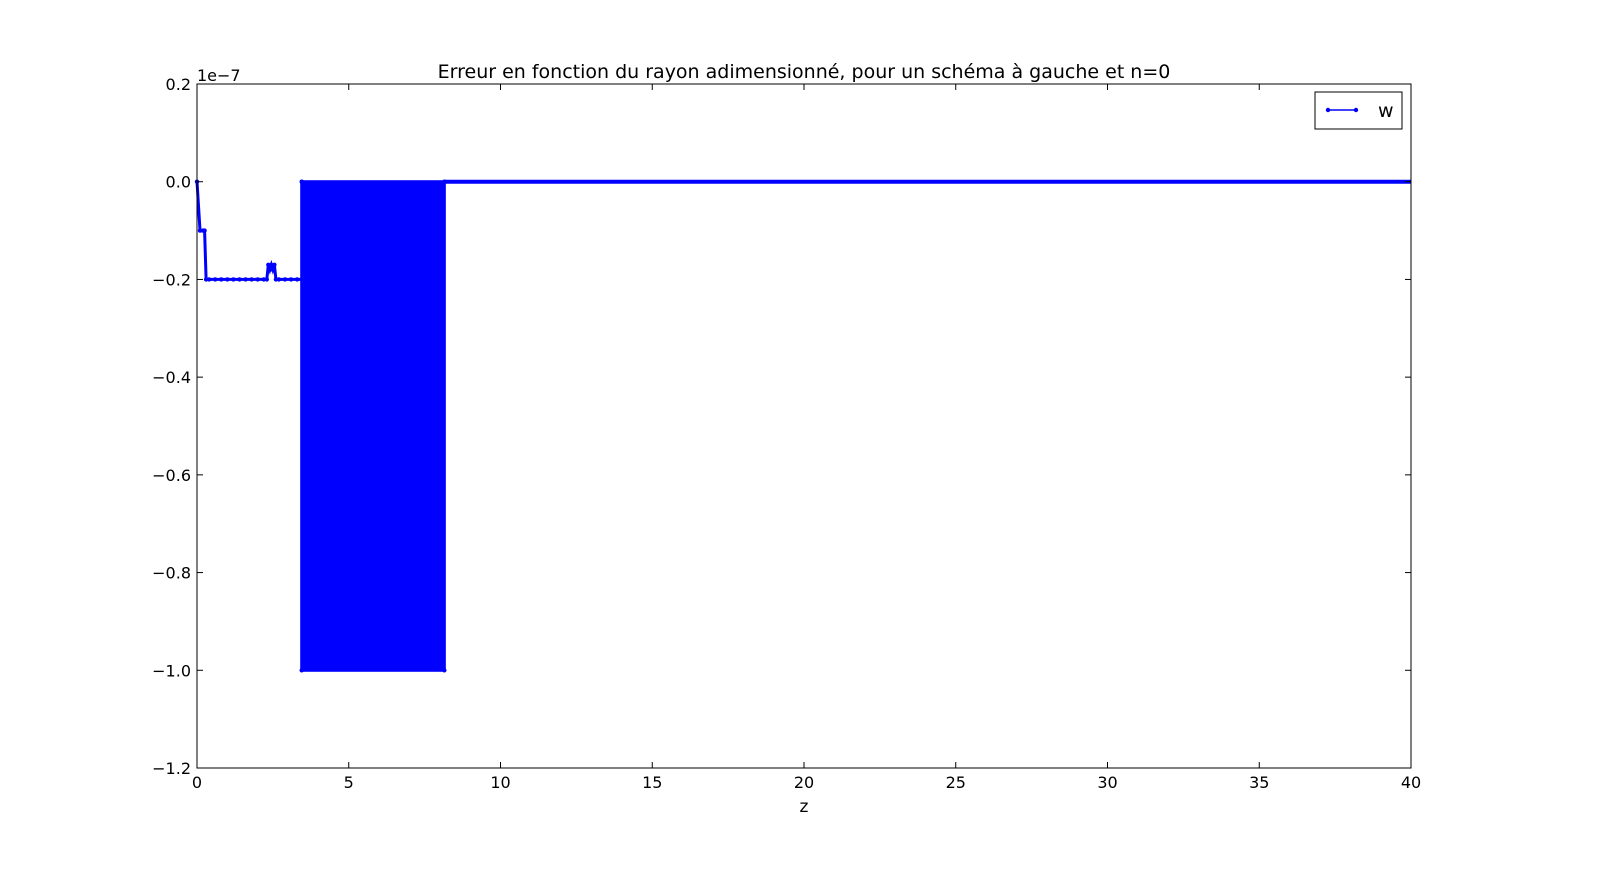 This screenshot has width=1597, height=869. Describe the element at coordinates (178, 182) in the screenshot. I see `y-tick-label: 0.0` at that location.